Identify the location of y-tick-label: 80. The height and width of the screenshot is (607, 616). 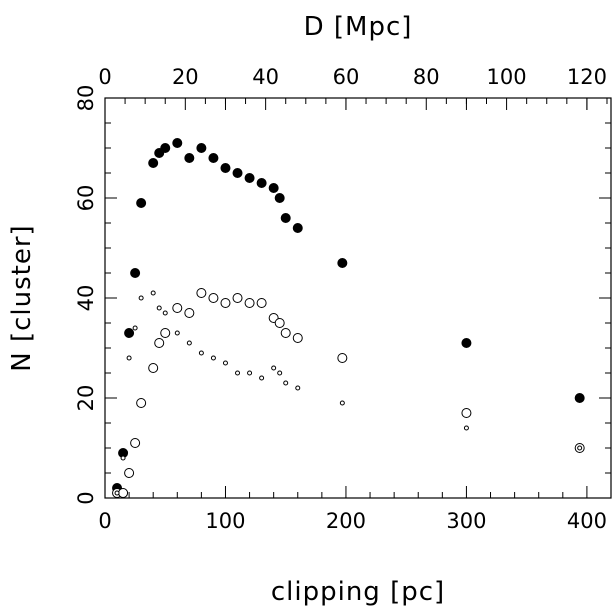
(86, 98).